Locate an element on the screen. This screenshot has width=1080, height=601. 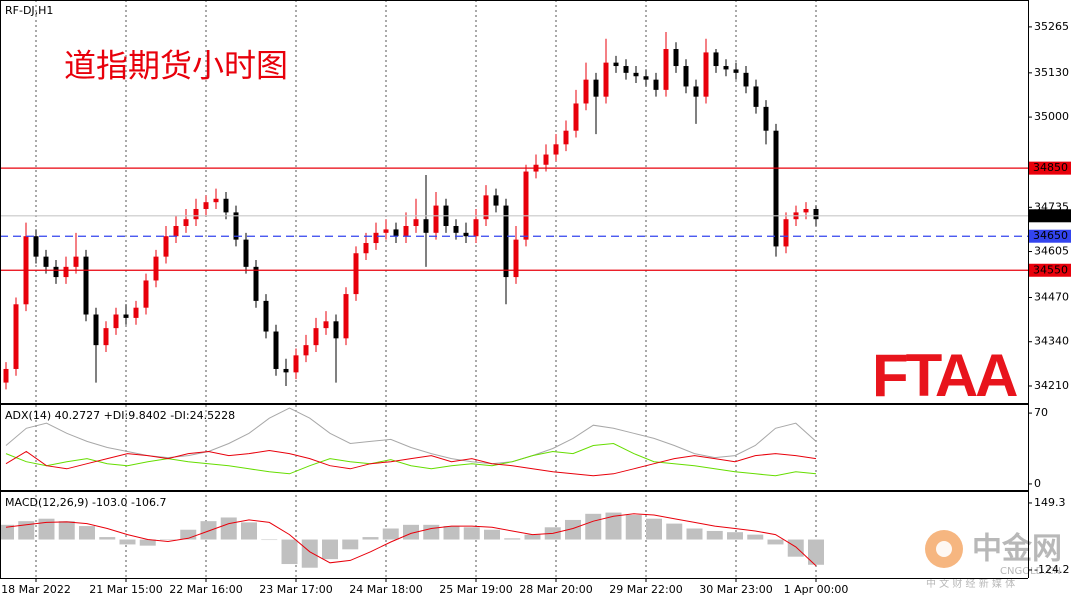
level-label: 34850 is located at coordinates (1050, 167).